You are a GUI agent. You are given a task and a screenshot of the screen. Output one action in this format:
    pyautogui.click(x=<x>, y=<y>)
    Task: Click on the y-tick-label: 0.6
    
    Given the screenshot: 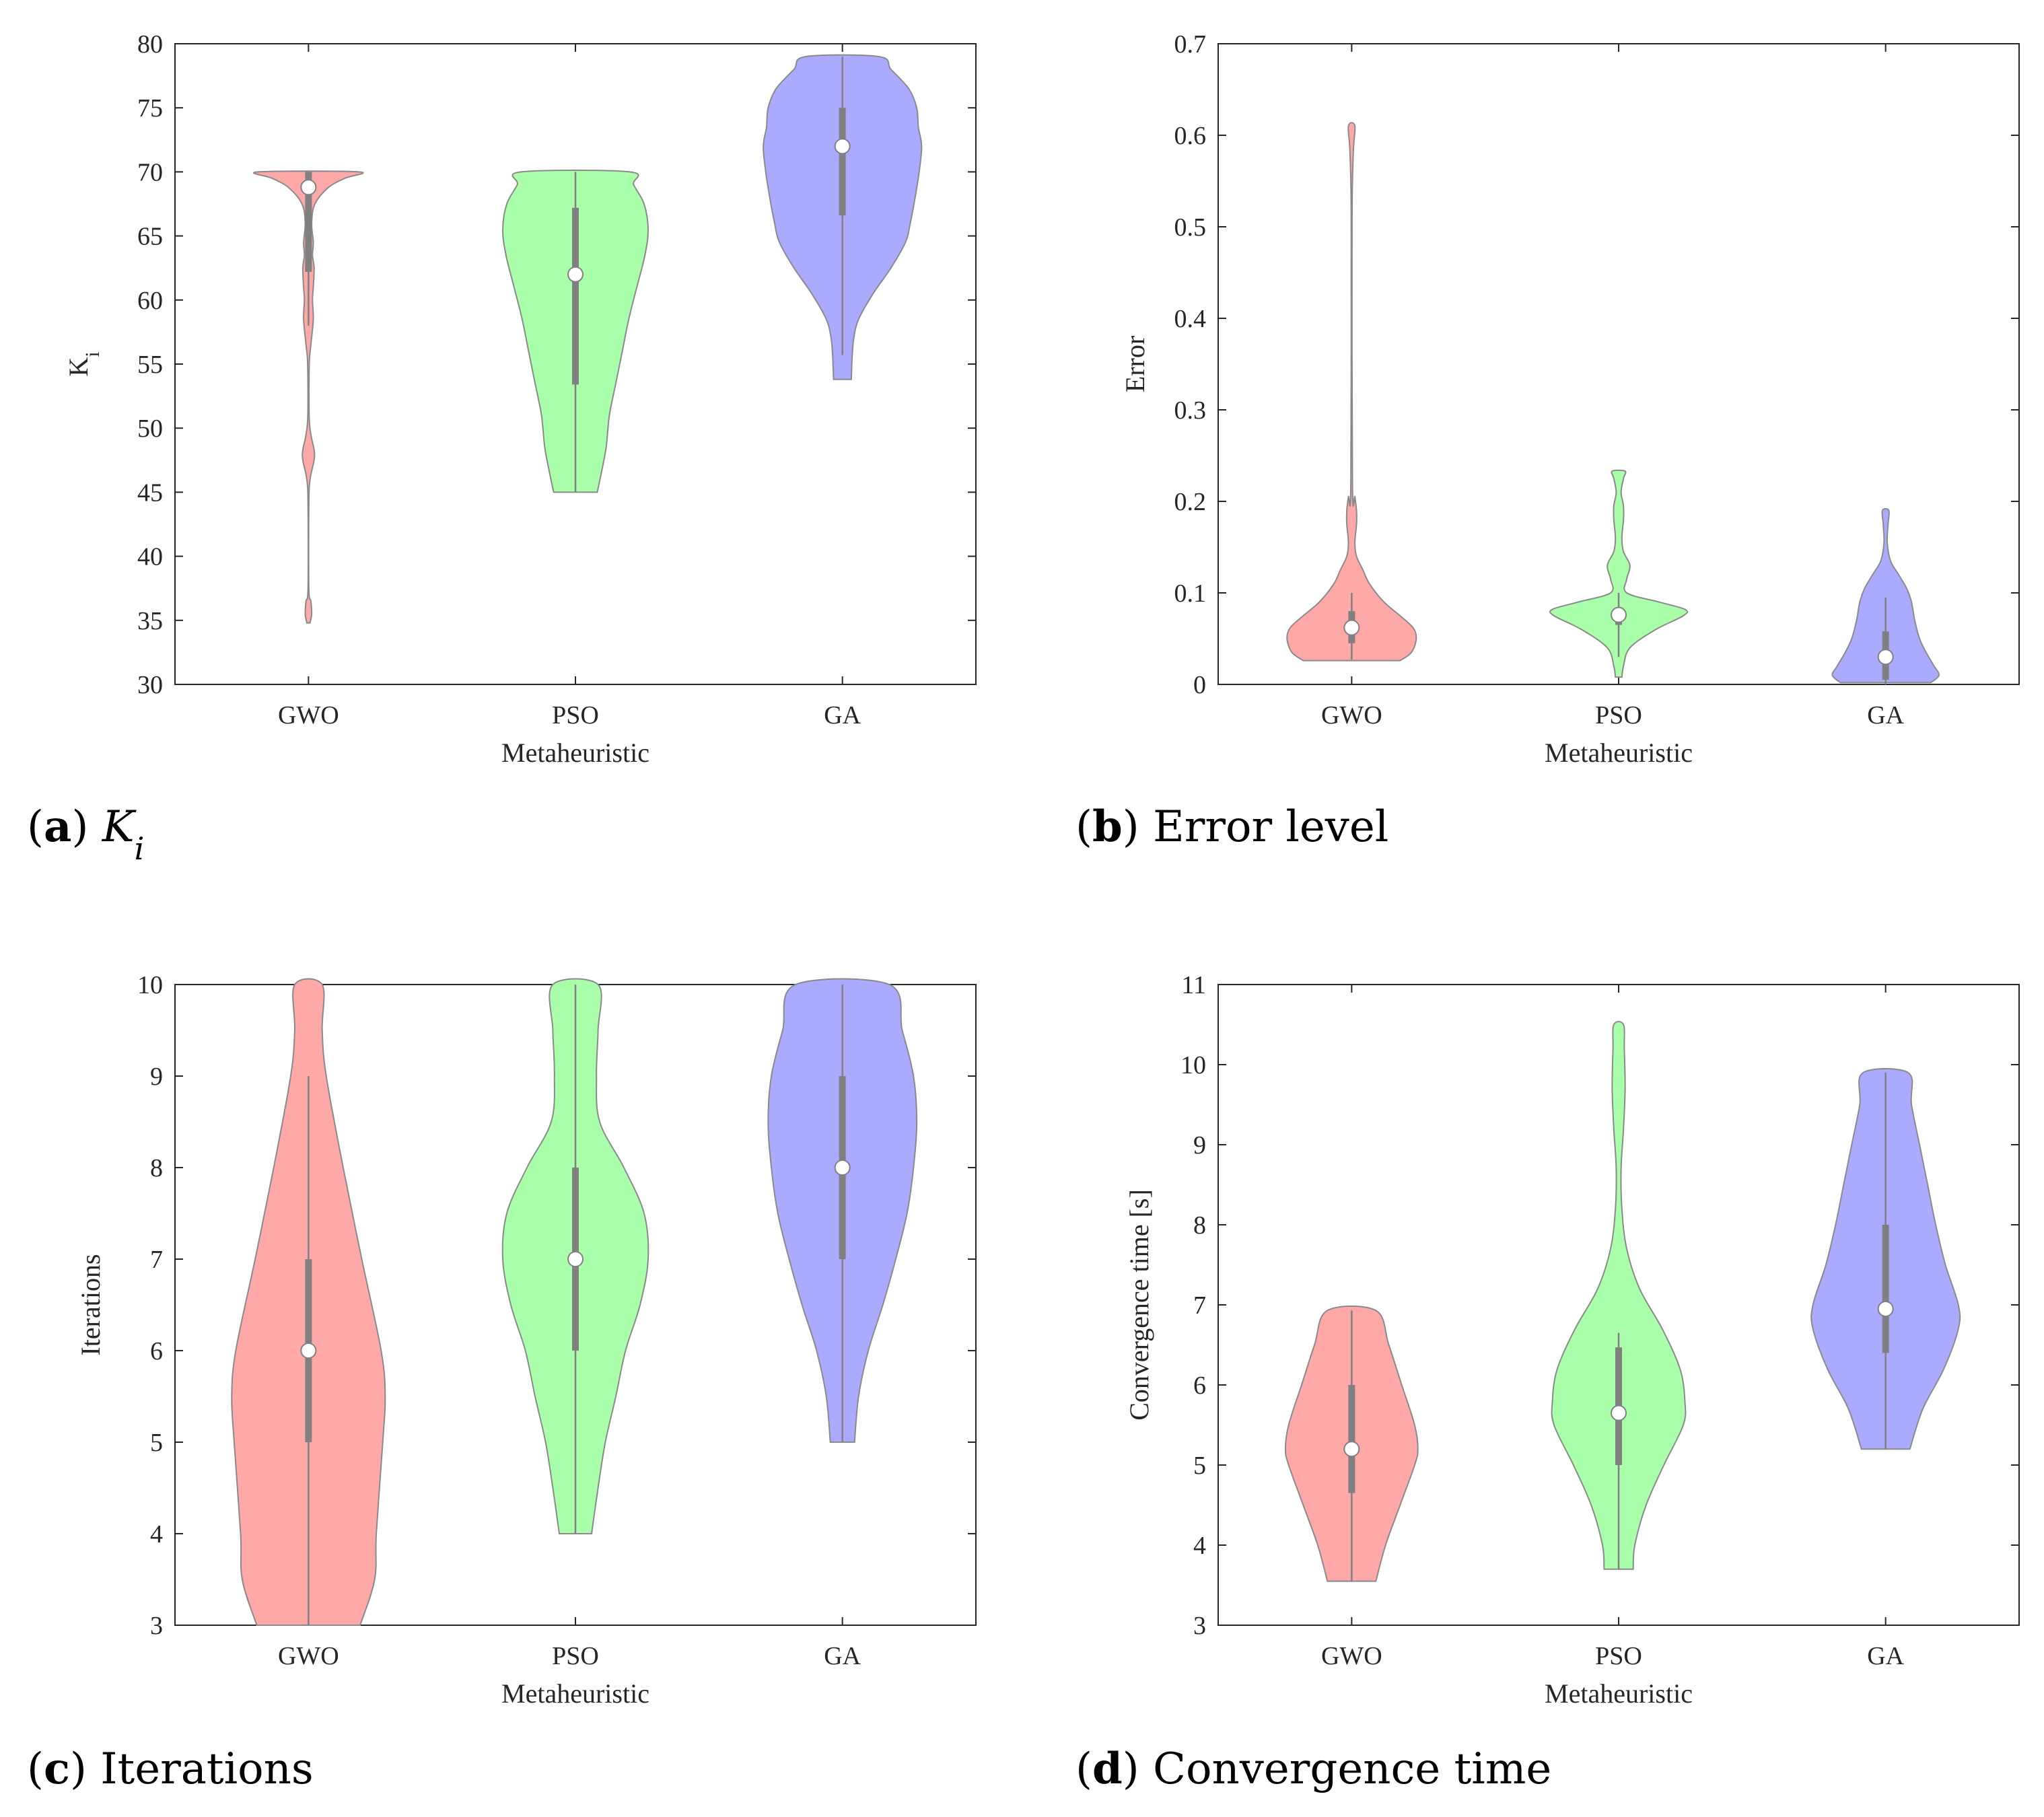 What is the action you would take?
    pyautogui.click(x=1190, y=136)
    